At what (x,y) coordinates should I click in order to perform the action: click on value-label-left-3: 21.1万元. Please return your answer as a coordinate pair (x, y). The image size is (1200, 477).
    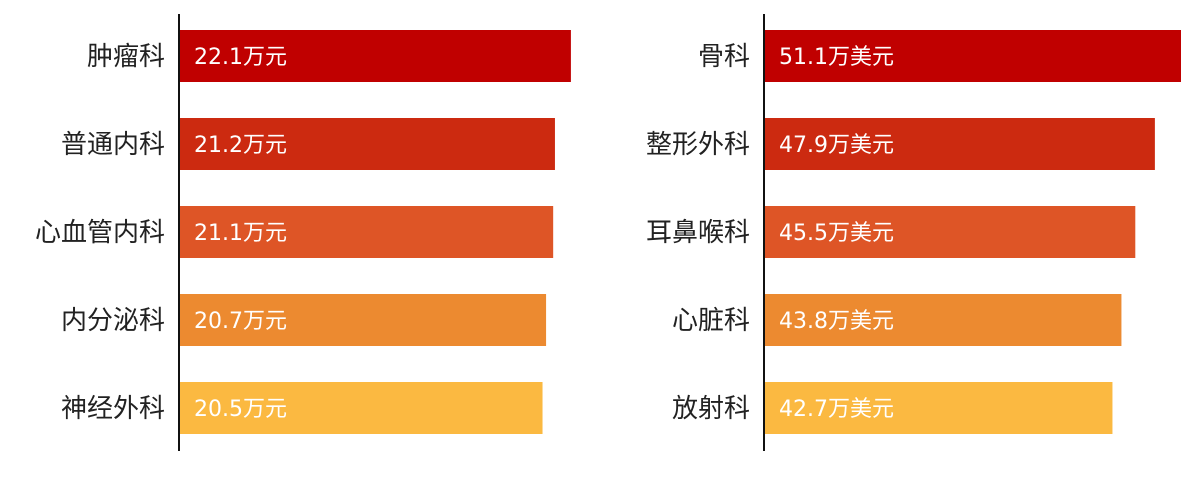
    Looking at the image, I should click on (240, 233).